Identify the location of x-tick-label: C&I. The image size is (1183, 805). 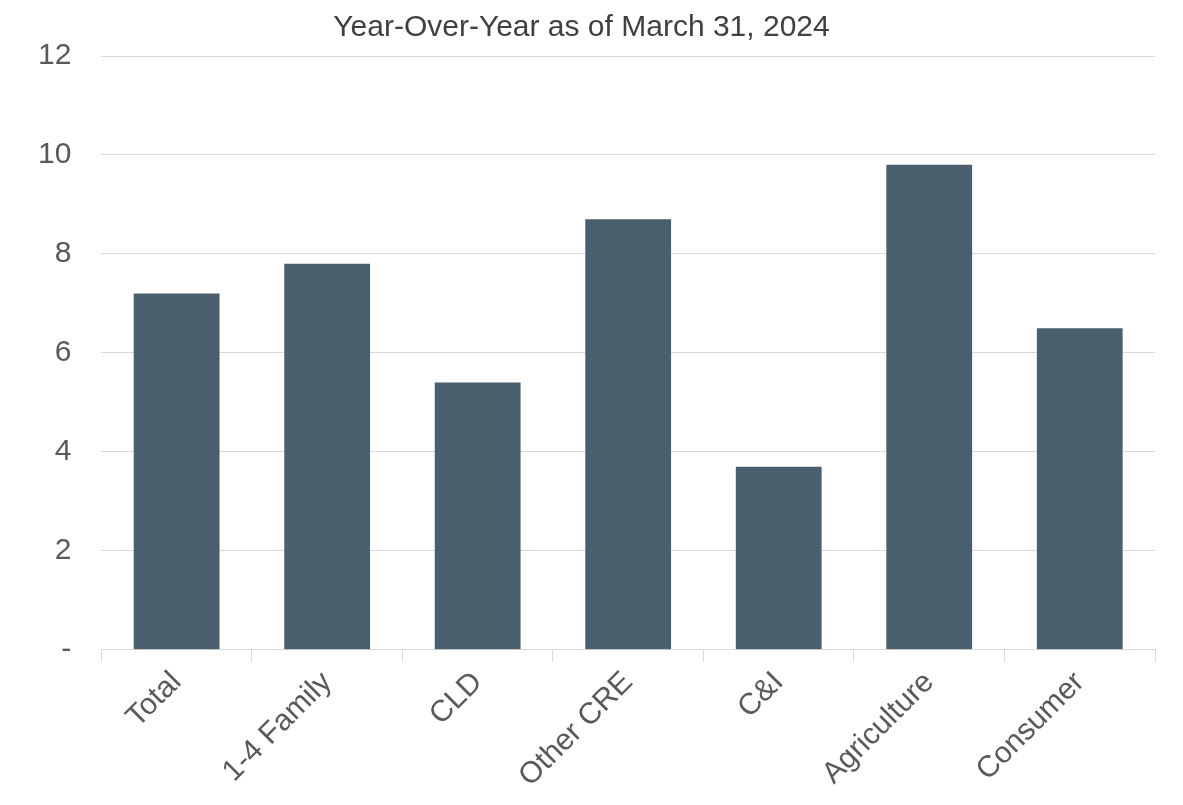
(759, 693).